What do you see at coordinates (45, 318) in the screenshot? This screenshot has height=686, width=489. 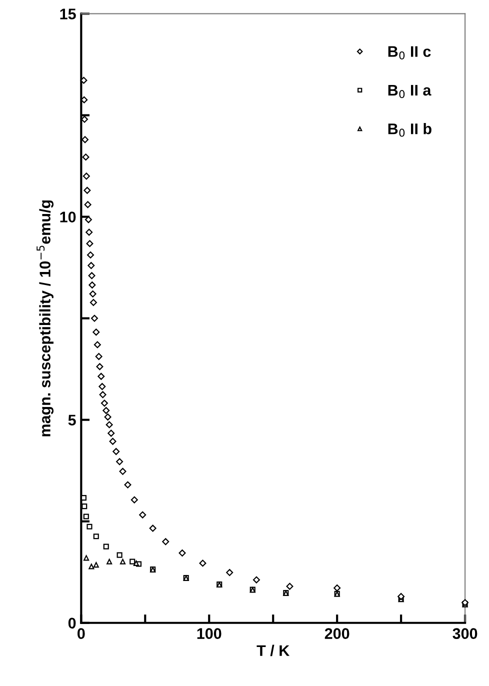 I see `y-axis-title: magn. susceptibility / 10$^{−5}$emu/g` at bounding box center [45, 318].